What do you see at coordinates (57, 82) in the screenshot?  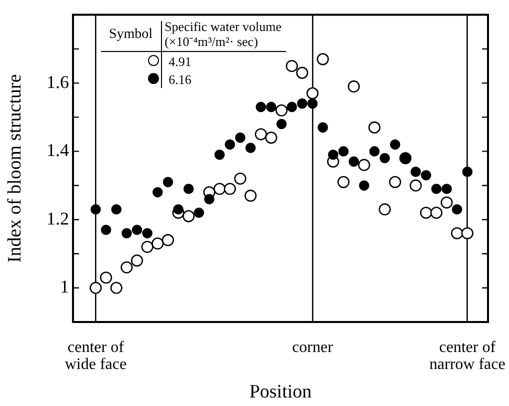 I see `y-tick-label: 1.6` at bounding box center [57, 82].